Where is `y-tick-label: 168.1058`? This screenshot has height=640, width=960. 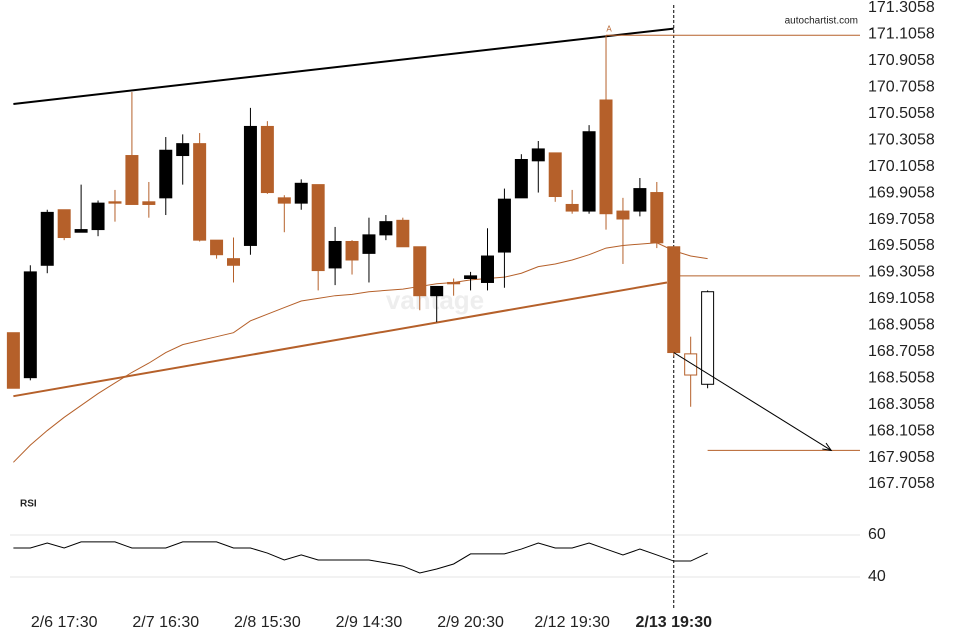
y-tick-label: 168.1058 is located at coordinates (901, 430).